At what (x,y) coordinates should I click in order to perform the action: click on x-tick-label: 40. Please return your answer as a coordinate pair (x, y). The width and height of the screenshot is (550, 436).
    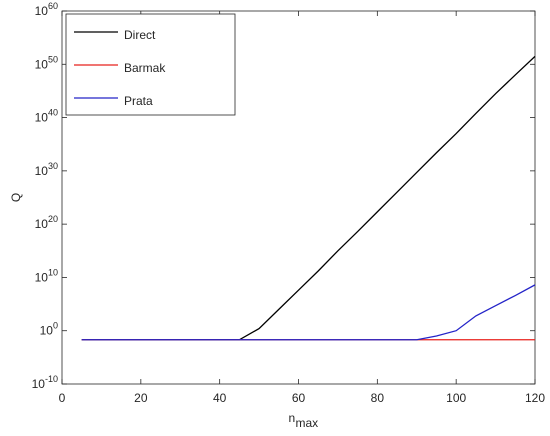
    Looking at the image, I should click on (220, 398).